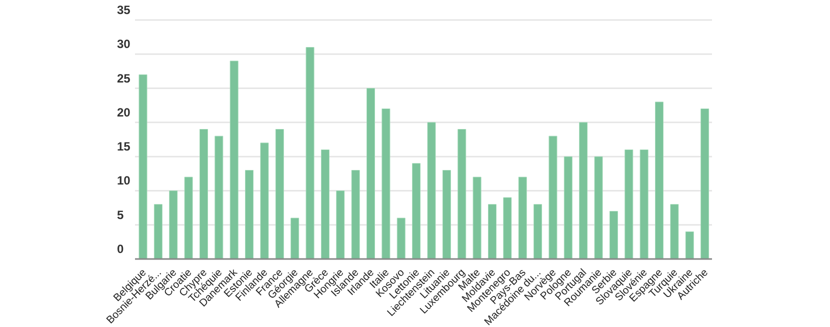 The image size is (830, 327). Describe the element at coordinates (124, 78) in the screenshot. I see `y-tick-label: 25` at that location.